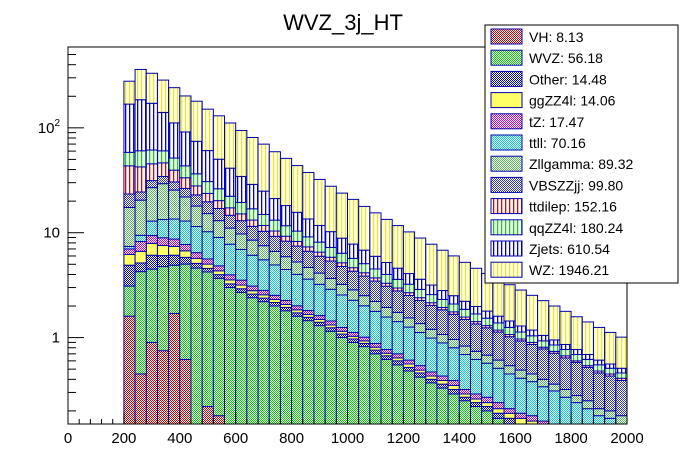 This screenshot has width=696, height=472. Describe the element at coordinates (56, 338) in the screenshot. I see `y-tick-label: 1` at that location.